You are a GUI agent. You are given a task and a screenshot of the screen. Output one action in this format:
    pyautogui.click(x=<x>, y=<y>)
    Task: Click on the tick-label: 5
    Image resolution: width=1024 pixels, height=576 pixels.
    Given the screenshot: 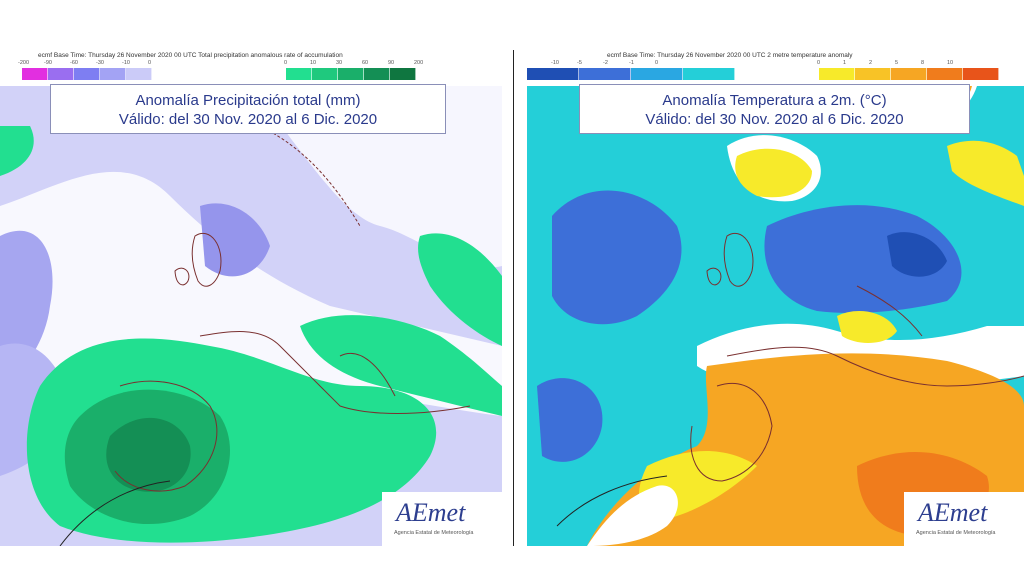 What is the action you would take?
    pyautogui.click(x=897, y=63)
    